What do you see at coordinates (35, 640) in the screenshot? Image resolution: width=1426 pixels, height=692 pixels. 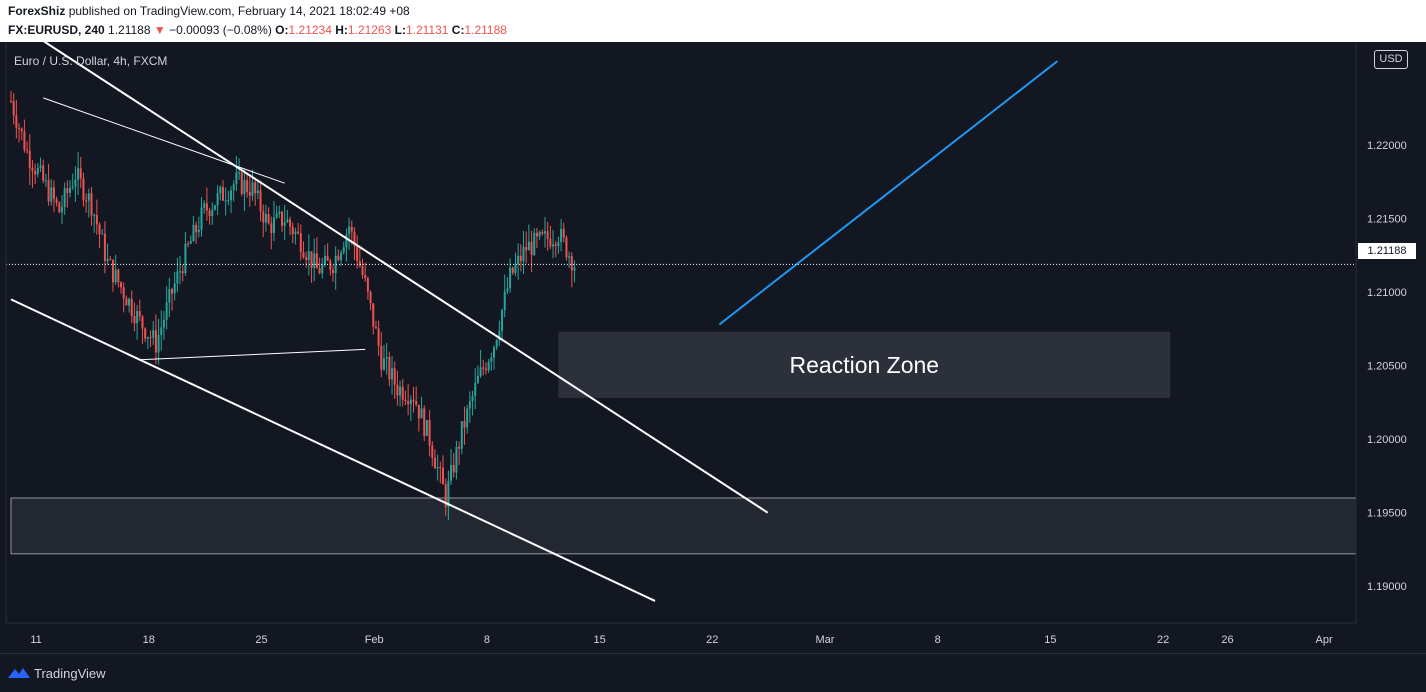 I see `x-tick-label: 11` at bounding box center [35, 640].